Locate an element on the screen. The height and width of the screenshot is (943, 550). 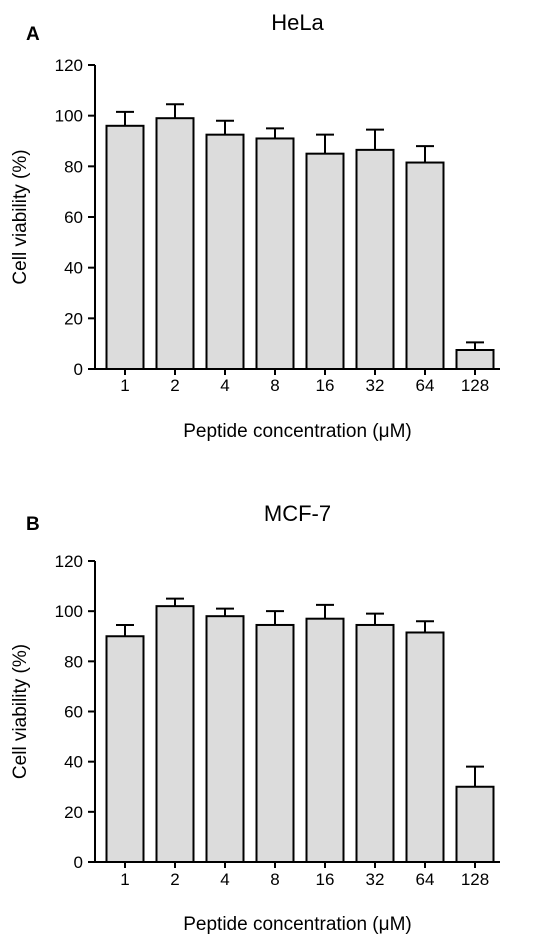
panel-a-x-tick-label-64: 64 is located at coordinates (425, 385).